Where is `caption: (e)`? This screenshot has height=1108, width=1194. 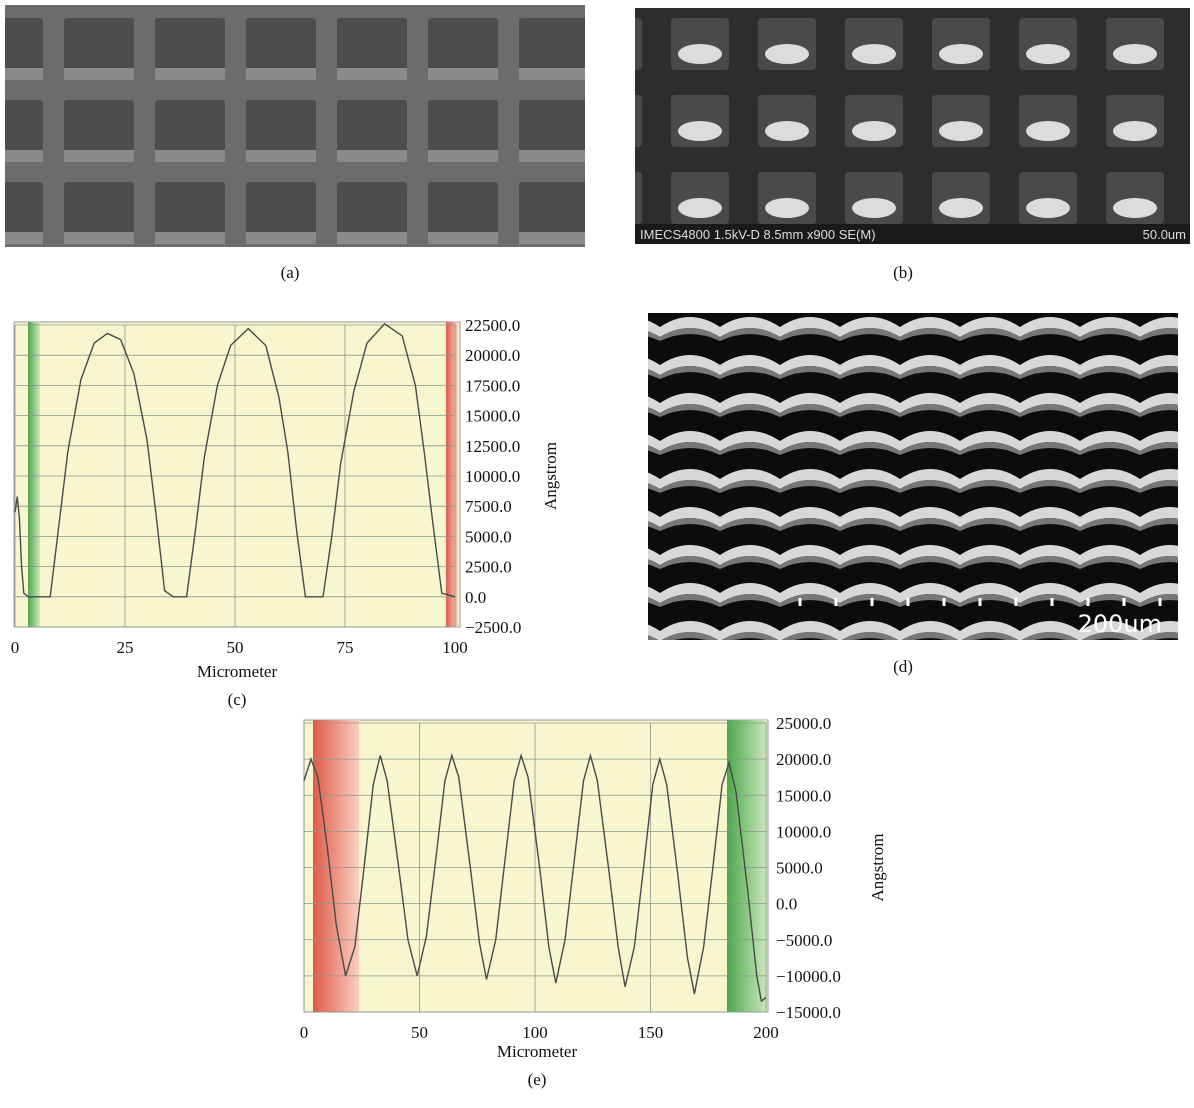
caption: (e) is located at coordinates (537, 1079).